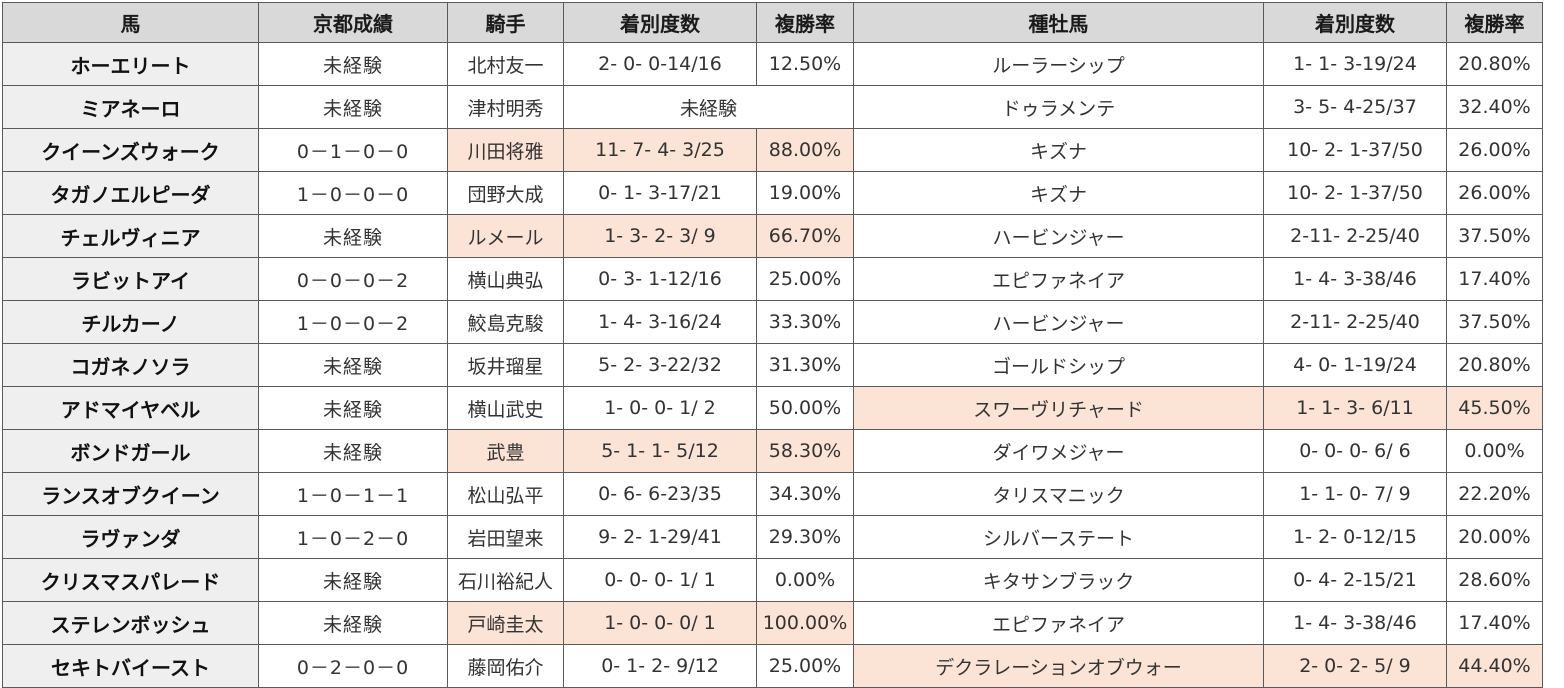 This screenshot has width=1564, height=688. Describe the element at coordinates (505, 408) in the screenshot. I see `jockey-name: 横山武史` at that location.